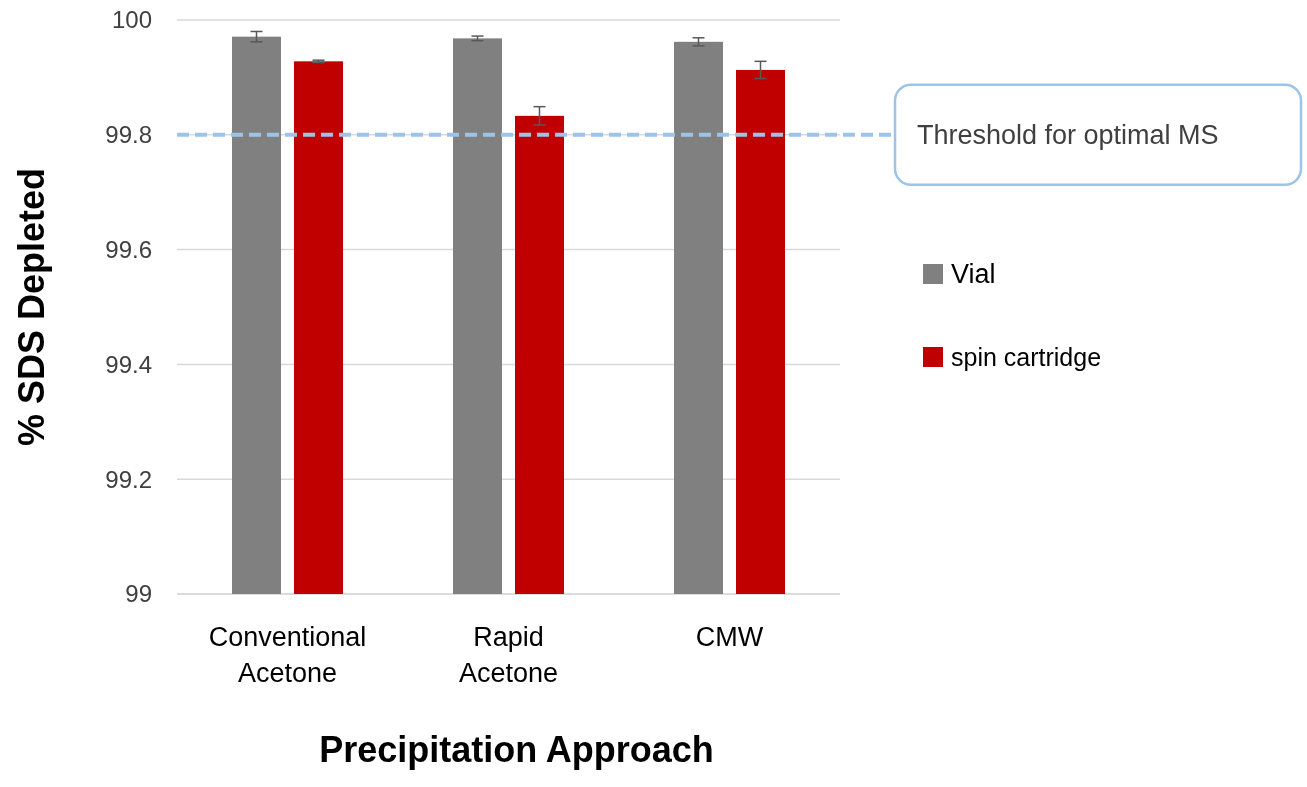 The image size is (1307, 787). I want to click on legend-label: Vial, so click(973, 274).